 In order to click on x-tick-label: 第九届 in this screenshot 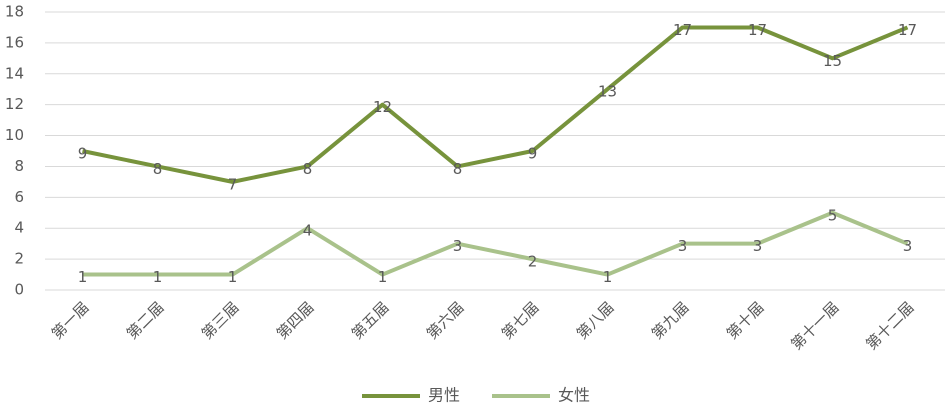, I will do `click(670, 320)`.